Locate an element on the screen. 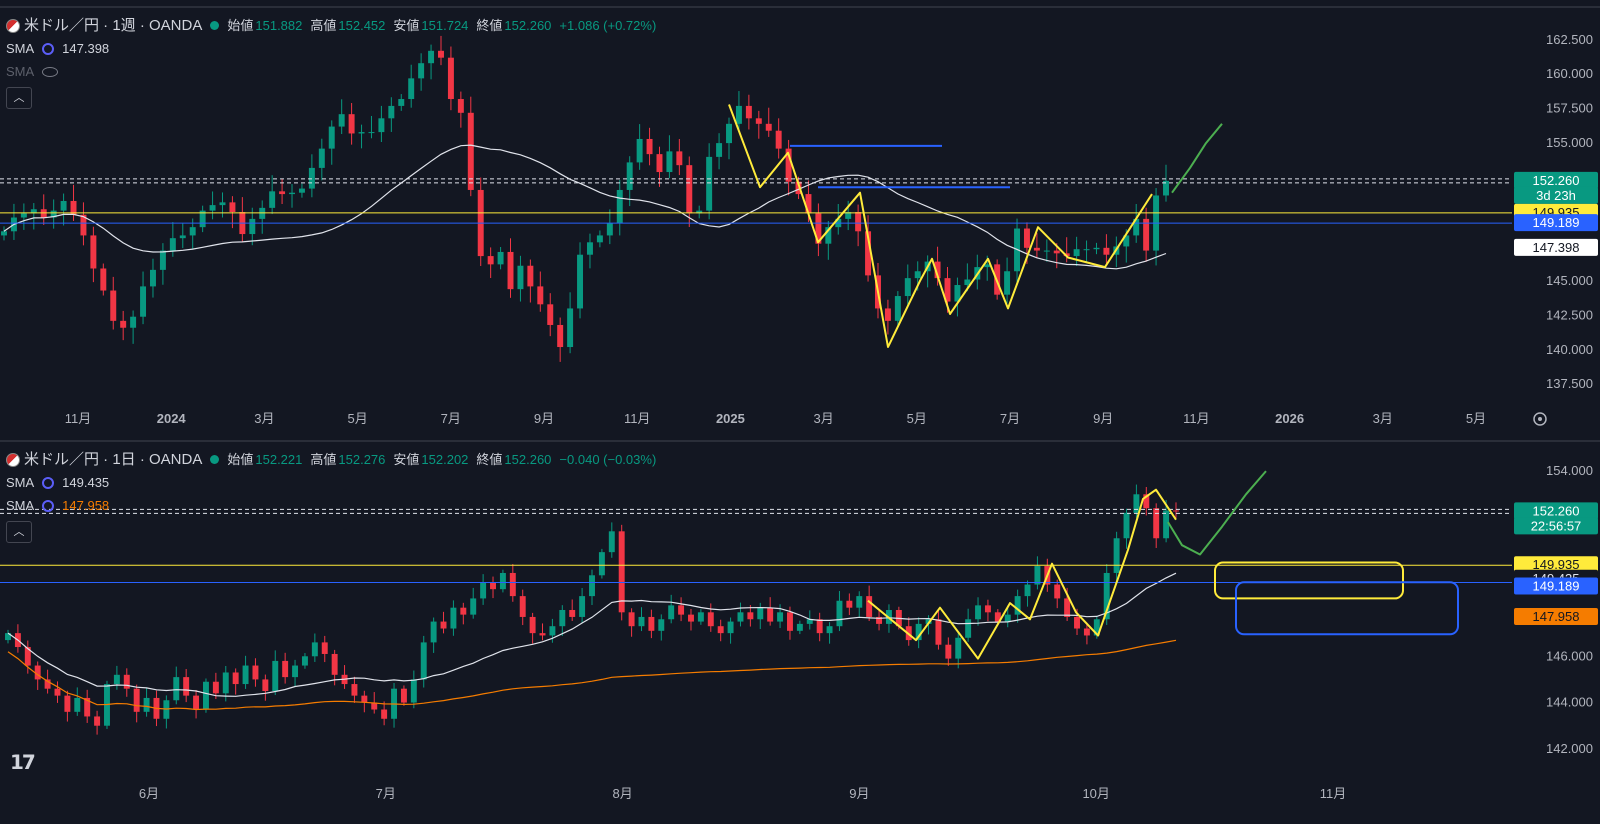 Image resolution: width=1600 pixels, height=824 pixels. price-tick-label: 144.000 is located at coordinates (1569, 702).